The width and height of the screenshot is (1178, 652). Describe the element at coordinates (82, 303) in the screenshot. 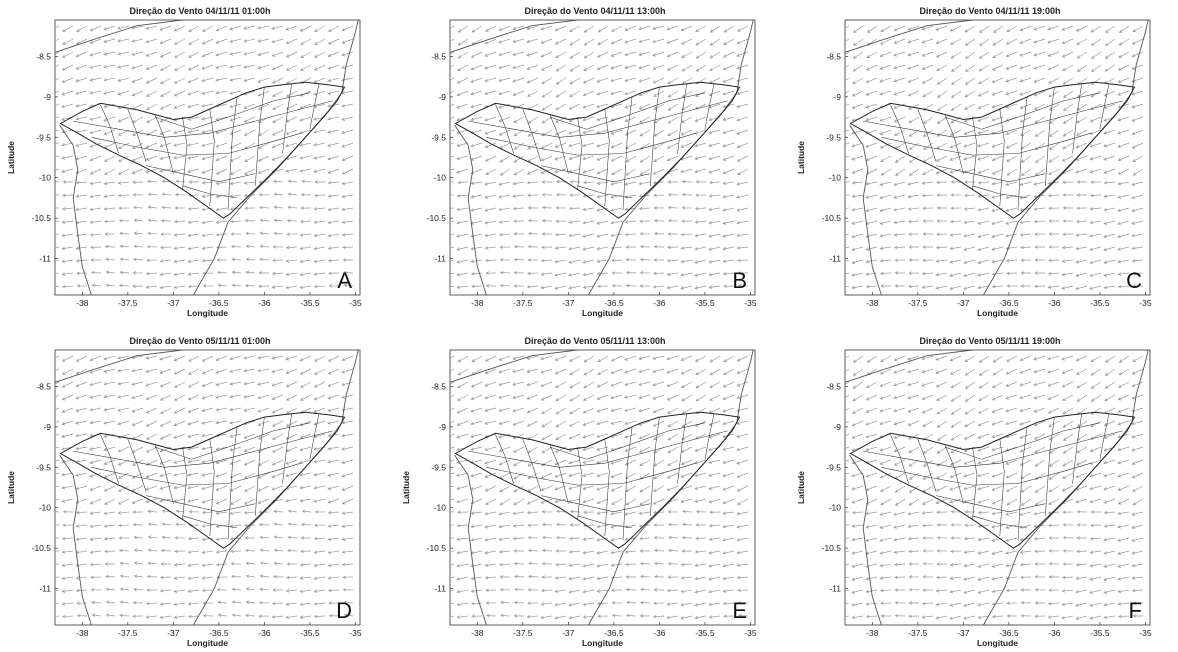

I see `x-tick-label: -38` at that location.